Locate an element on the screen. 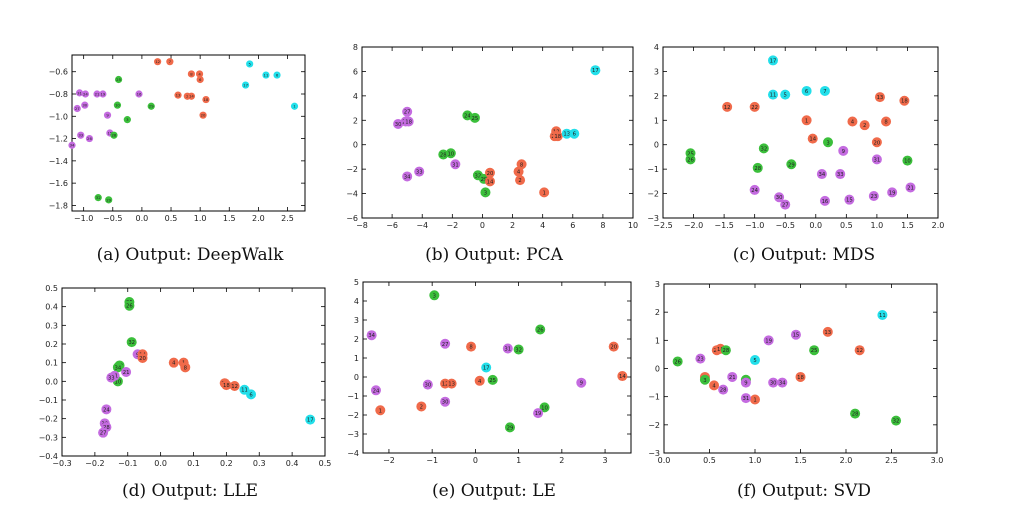 The image size is (1018, 511). data-point-label: 22 is located at coordinates (754, 108).